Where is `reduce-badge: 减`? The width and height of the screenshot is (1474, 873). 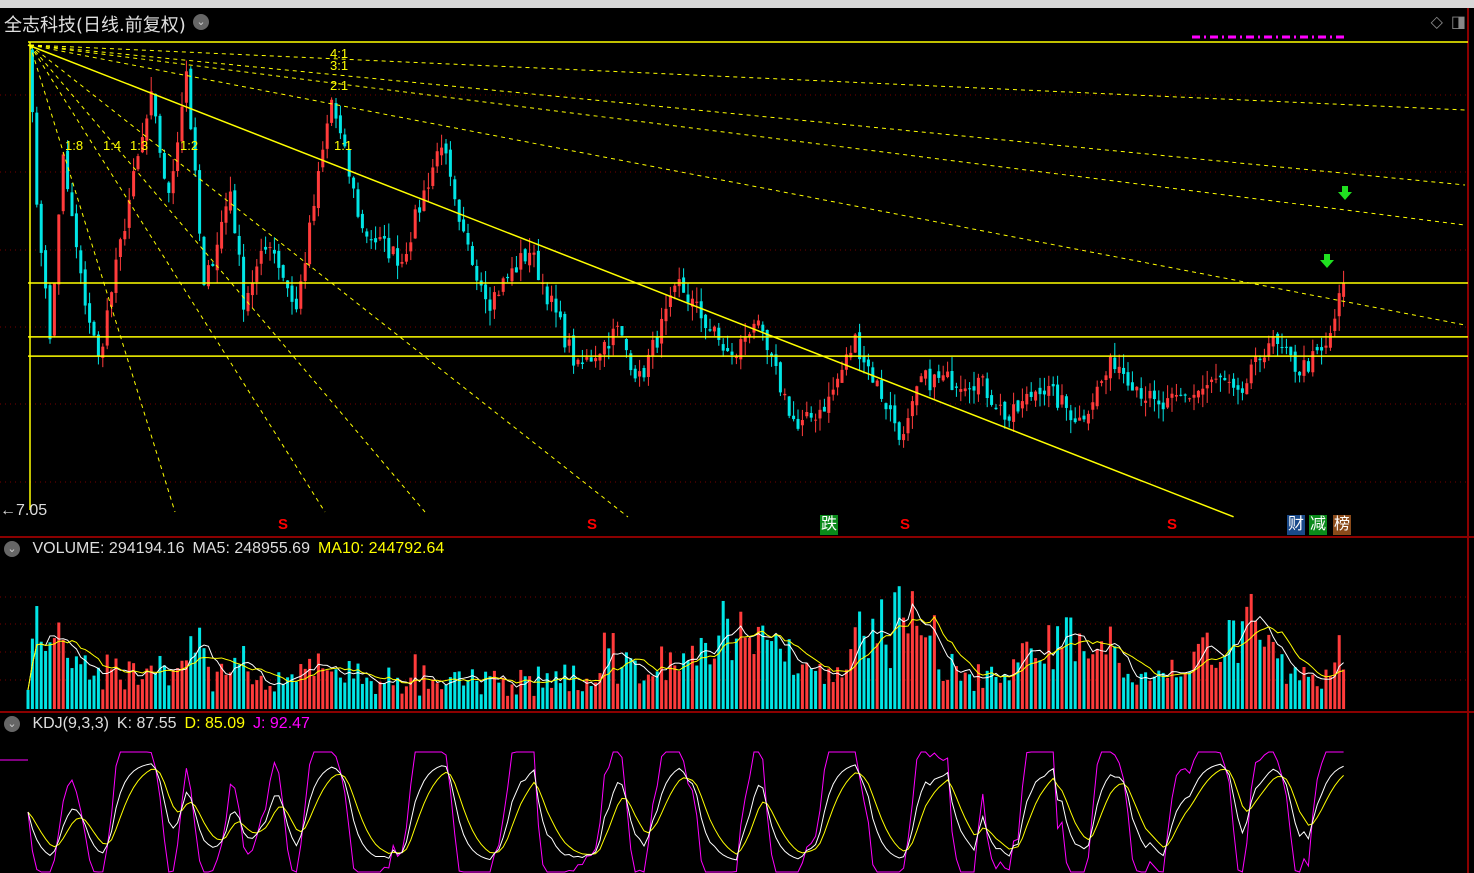 reduce-badge: 减 is located at coordinates (1318, 525).